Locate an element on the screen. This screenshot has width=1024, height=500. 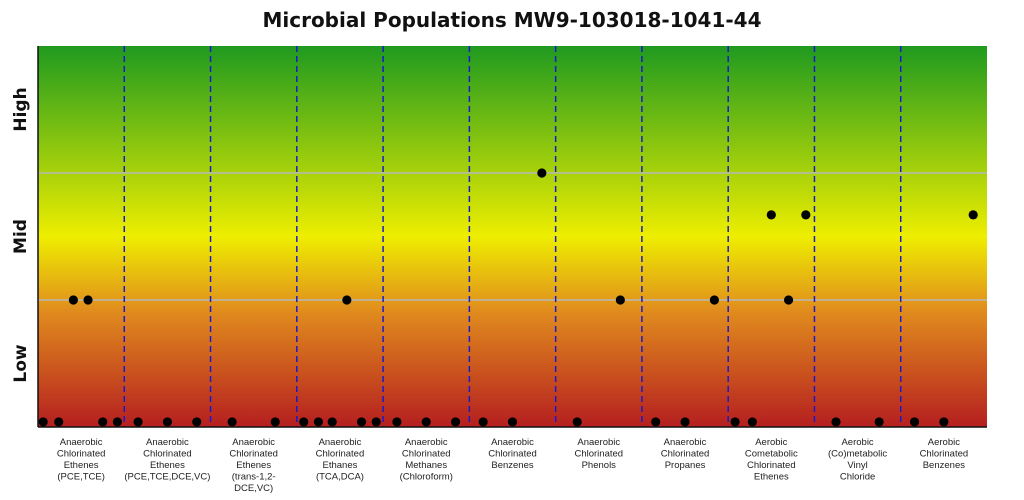
y-tick-label-high: High is located at coordinates (21, 109).